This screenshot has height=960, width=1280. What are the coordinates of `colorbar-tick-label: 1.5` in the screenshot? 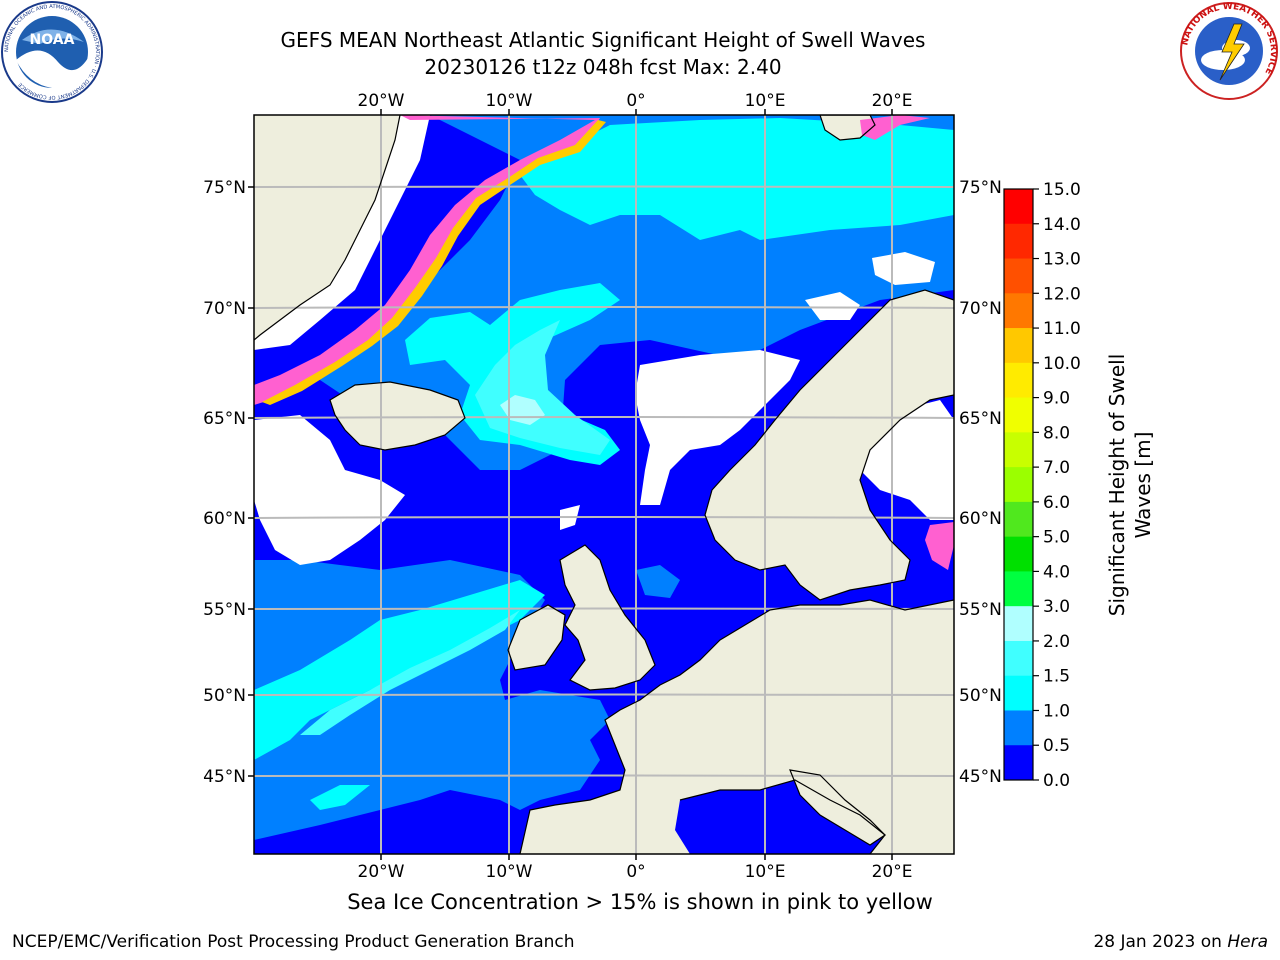 It's located at (1056, 677).